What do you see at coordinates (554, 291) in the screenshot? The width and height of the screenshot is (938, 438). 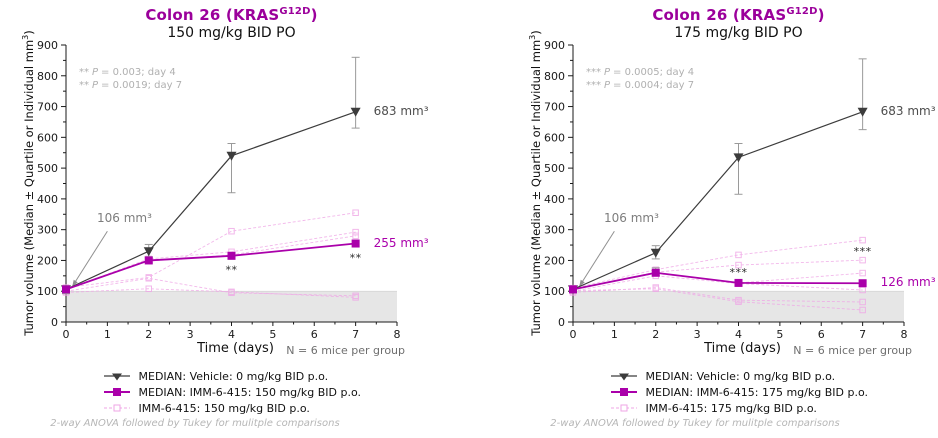 I see `svg-text: 100` at bounding box center [554, 291].